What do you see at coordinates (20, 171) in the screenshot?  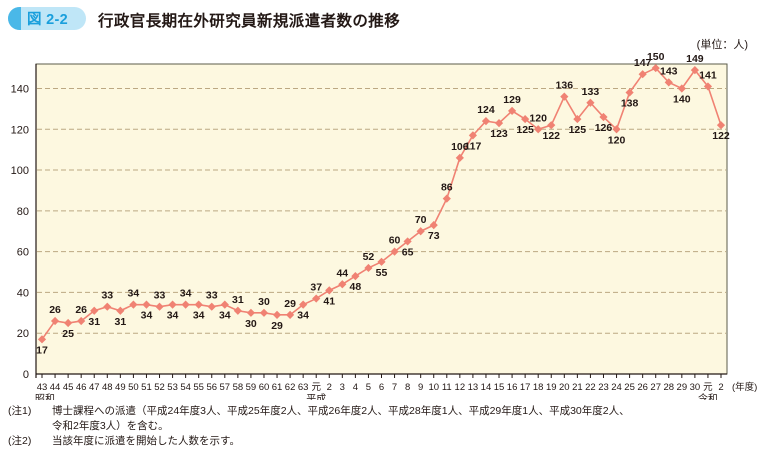 I see `y-axis-tick-label: 100` at bounding box center [20, 171].